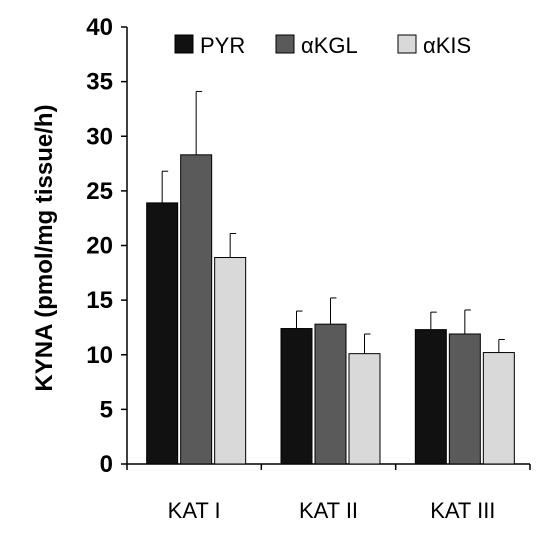 The width and height of the screenshot is (545, 538). Describe the element at coordinates (99, 246) in the screenshot. I see `y-tick-label: 20` at that location.